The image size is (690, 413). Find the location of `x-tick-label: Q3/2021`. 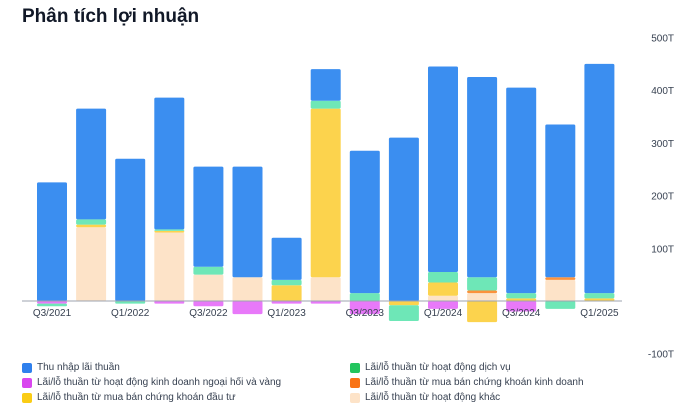

x-tick-label: Q3/2021 is located at coordinates (52, 313).